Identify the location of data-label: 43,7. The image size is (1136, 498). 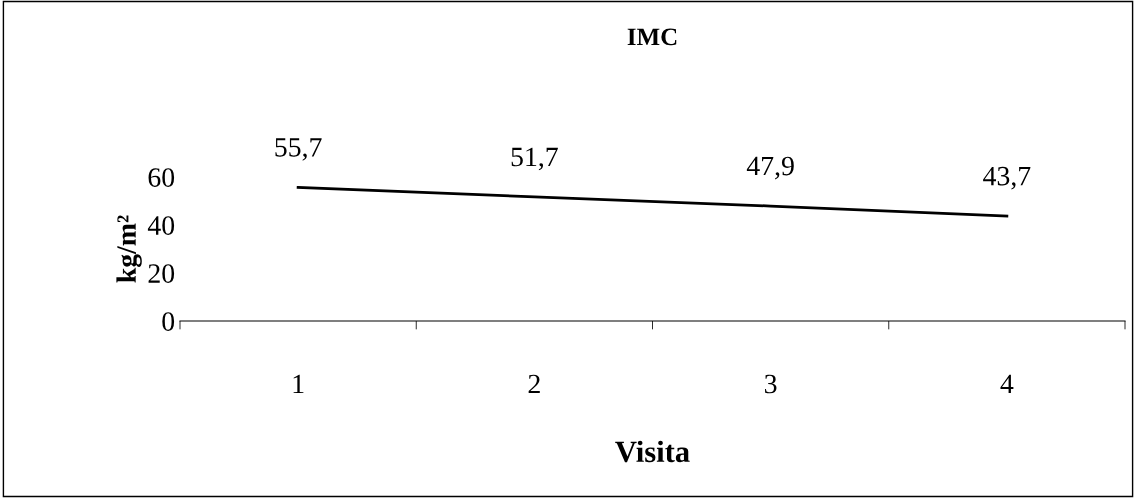
(1007, 178).